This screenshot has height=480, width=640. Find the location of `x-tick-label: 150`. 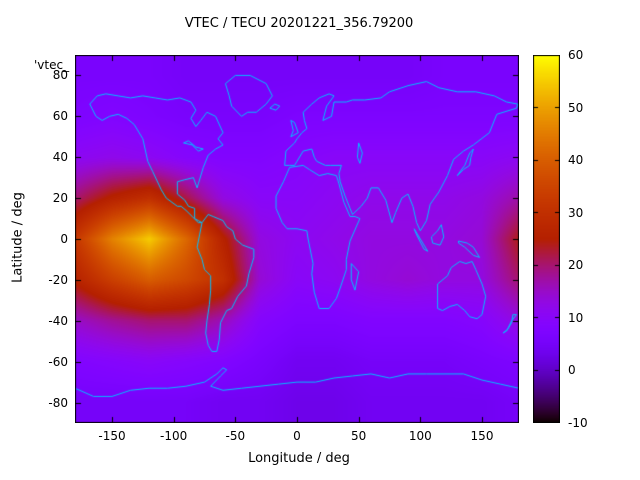

x-tick-label: 150 is located at coordinates (482, 436).